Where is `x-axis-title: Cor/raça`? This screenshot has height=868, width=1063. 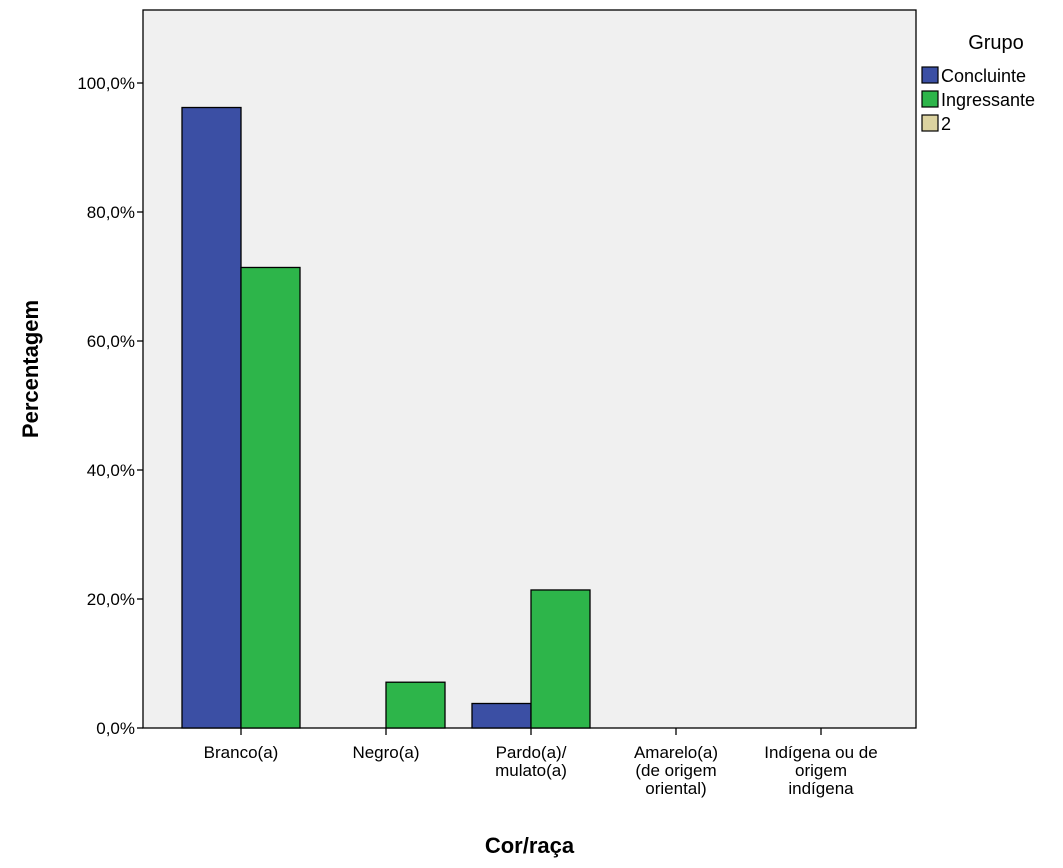
x-axis-title: Cor/raça is located at coordinates (530, 845).